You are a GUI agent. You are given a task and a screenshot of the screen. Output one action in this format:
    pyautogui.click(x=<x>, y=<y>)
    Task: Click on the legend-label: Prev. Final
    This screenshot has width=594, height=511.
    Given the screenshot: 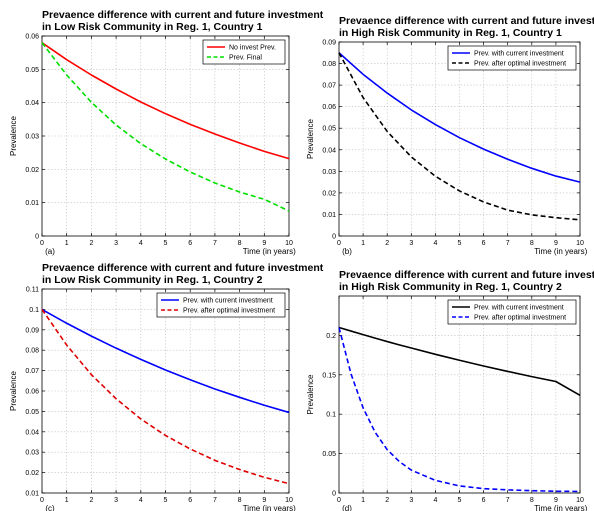 What is the action you would take?
    pyautogui.click(x=245, y=58)
    